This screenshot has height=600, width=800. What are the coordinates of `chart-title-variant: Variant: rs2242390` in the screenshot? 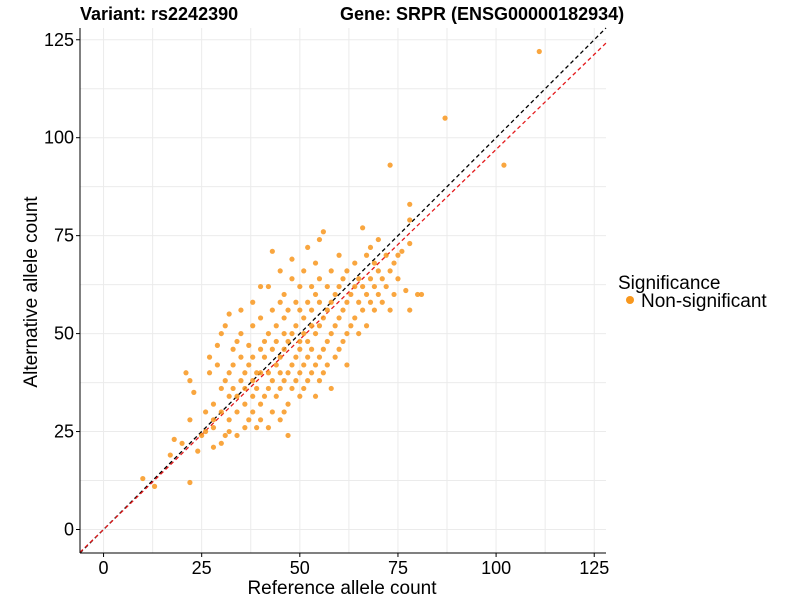 It's located at (159, 14).